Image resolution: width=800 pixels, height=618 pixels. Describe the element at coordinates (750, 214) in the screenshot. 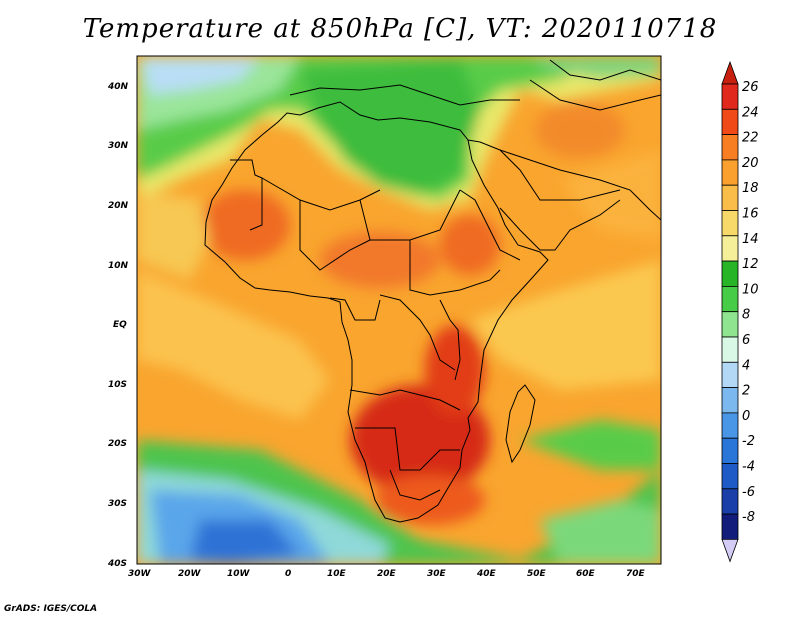

I see `colorbar-label: 16` at that location.